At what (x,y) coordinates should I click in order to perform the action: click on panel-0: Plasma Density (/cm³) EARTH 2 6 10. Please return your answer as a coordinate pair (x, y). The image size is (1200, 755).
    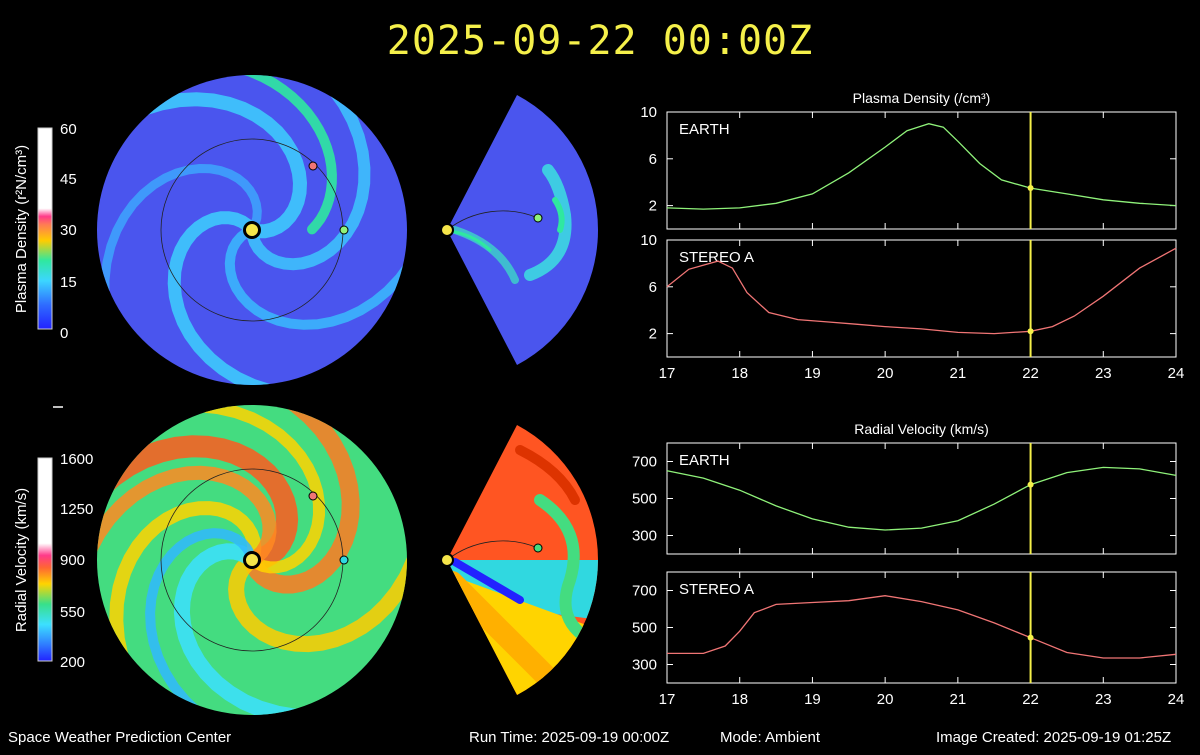
    Looking at the image, I should click on (908, 160).